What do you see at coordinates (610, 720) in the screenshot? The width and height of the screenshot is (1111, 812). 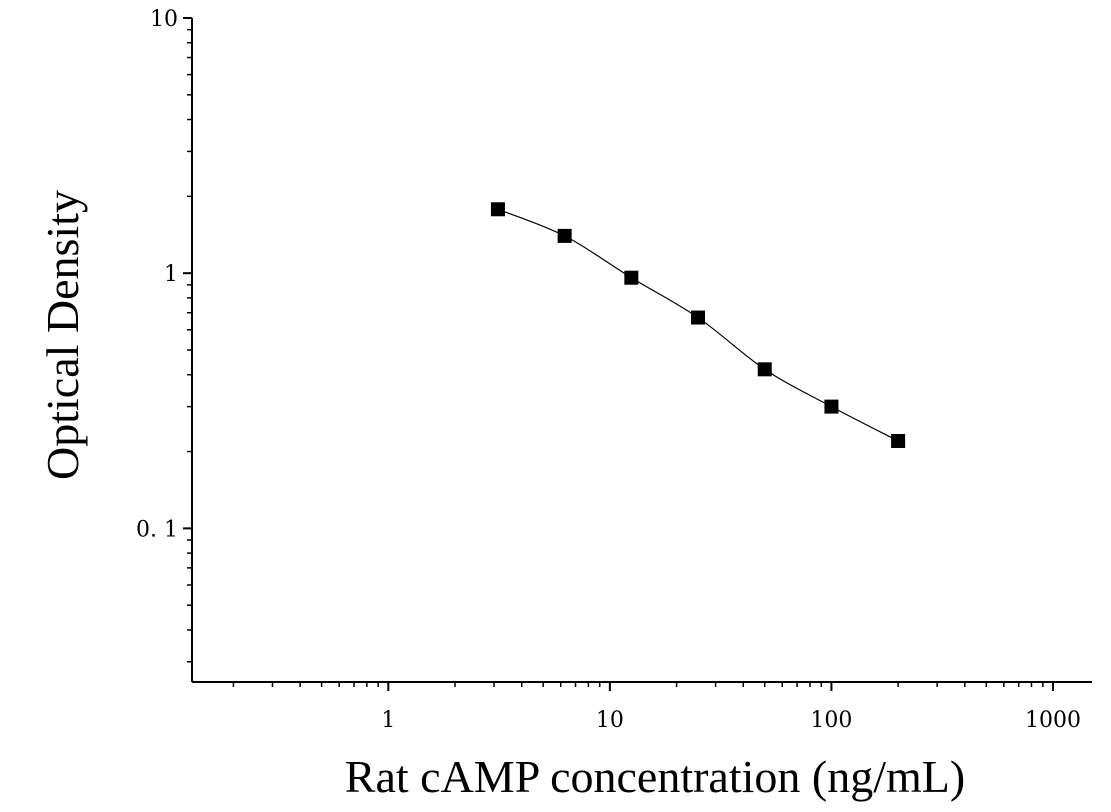 I see `x-tick-label: 10` at bounding box center [610, 720].